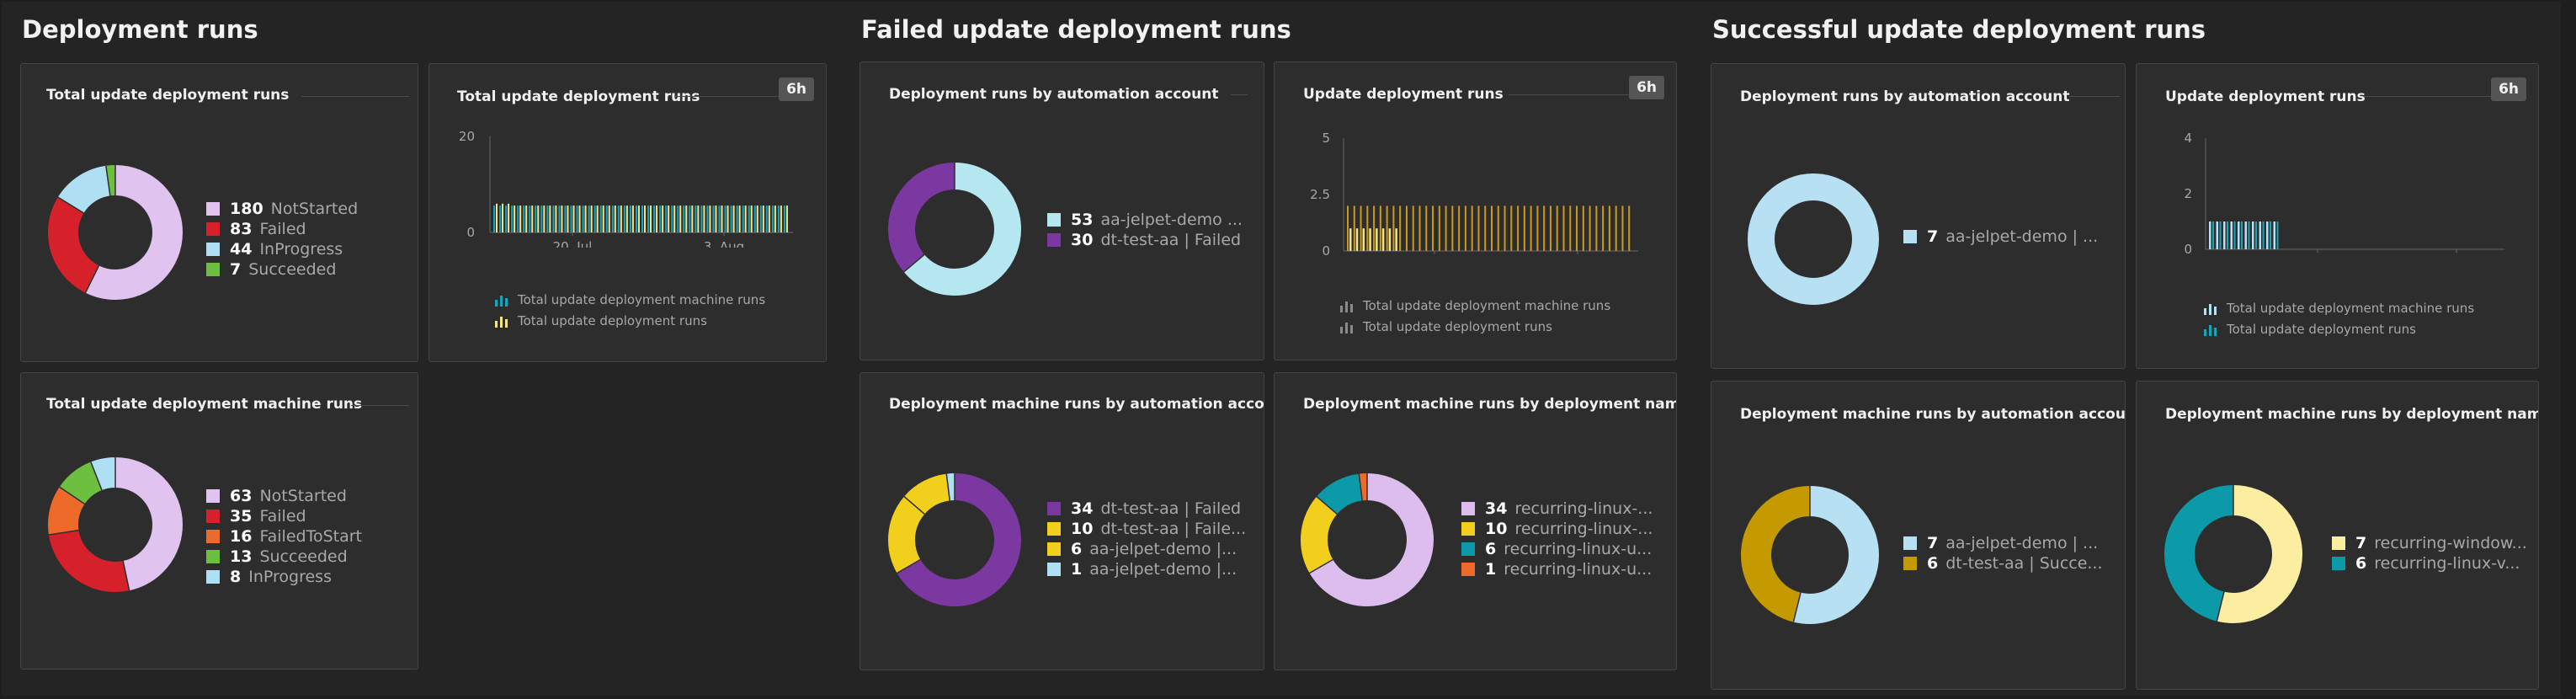 This screenshot has width=2576, height=699. What do you see at coordinates (282, 249) in the screenshot?
I see `legend-item: 44 InProgress` at bounding box center [282, 249].